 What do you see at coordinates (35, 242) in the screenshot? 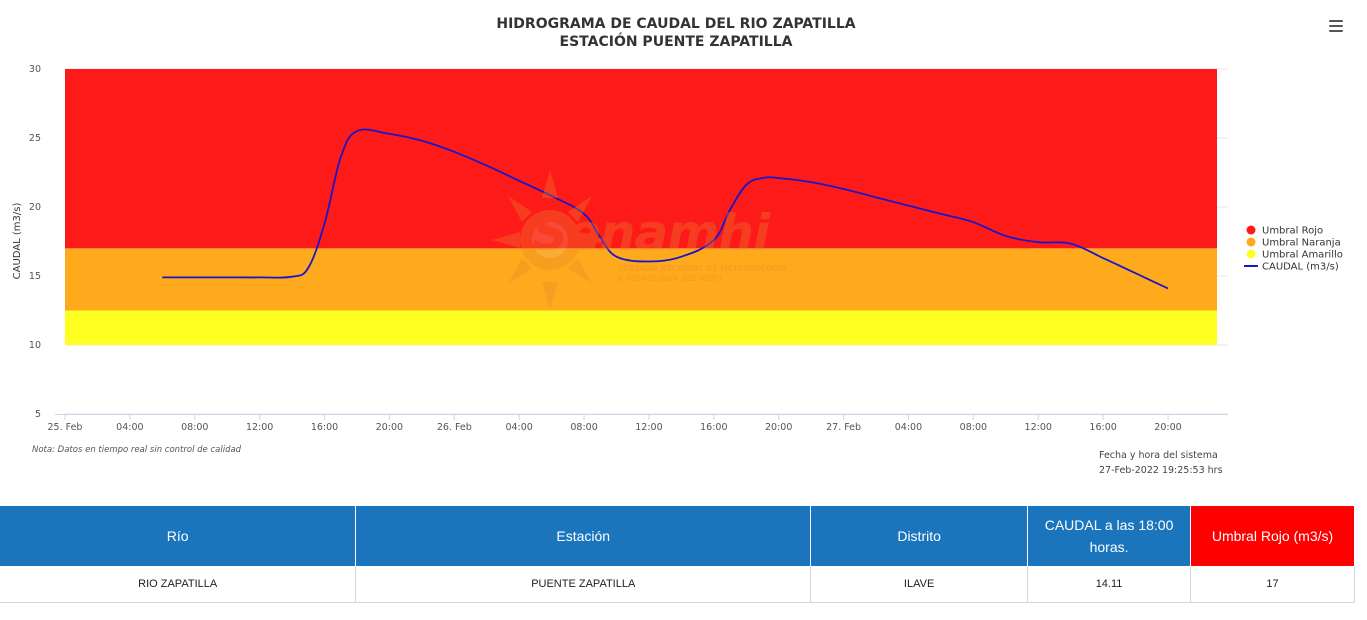
I see `y-axis: 5 10 15 20 25 30` at bounding box center [35, 242].